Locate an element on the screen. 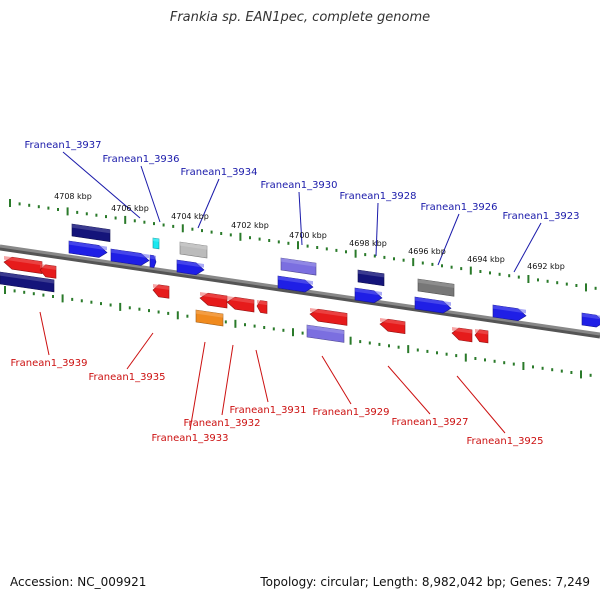 Image resolution: width=600 pixels, height=600 pixels. top-gene-label: Franean1_3934 is located at coordinates (218, 172).